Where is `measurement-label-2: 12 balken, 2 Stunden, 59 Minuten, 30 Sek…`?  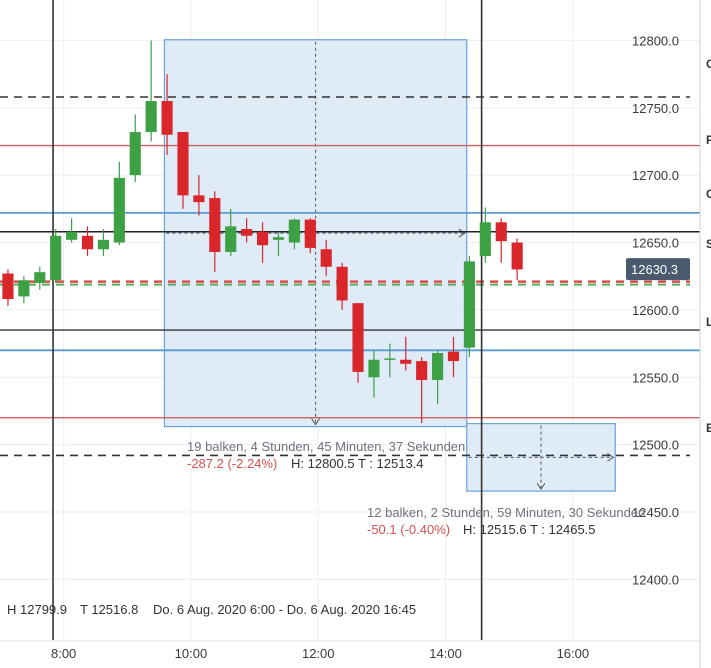
measurement-label-2: 12 balken, 2 Stunden, 59 Minuten, 30 Sek… is located at coordinates (506, 521).